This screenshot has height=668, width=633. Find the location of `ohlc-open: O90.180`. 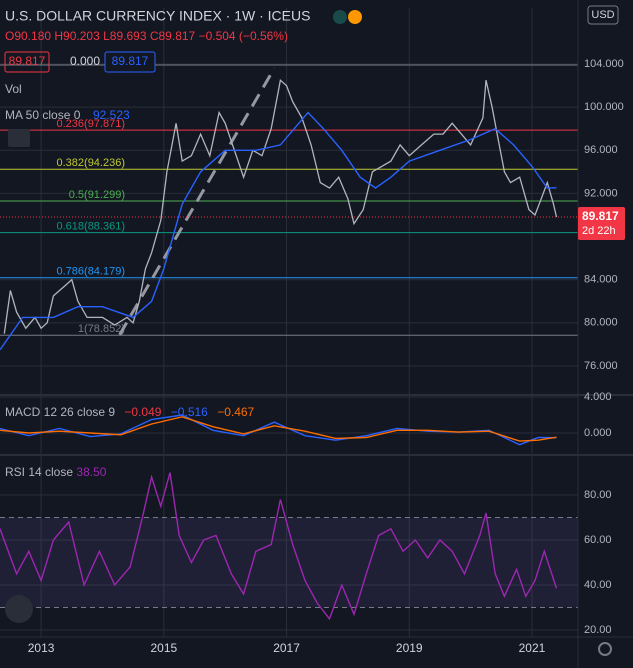

ohlc-open: O90.180 is located at coordinates (28, 36).